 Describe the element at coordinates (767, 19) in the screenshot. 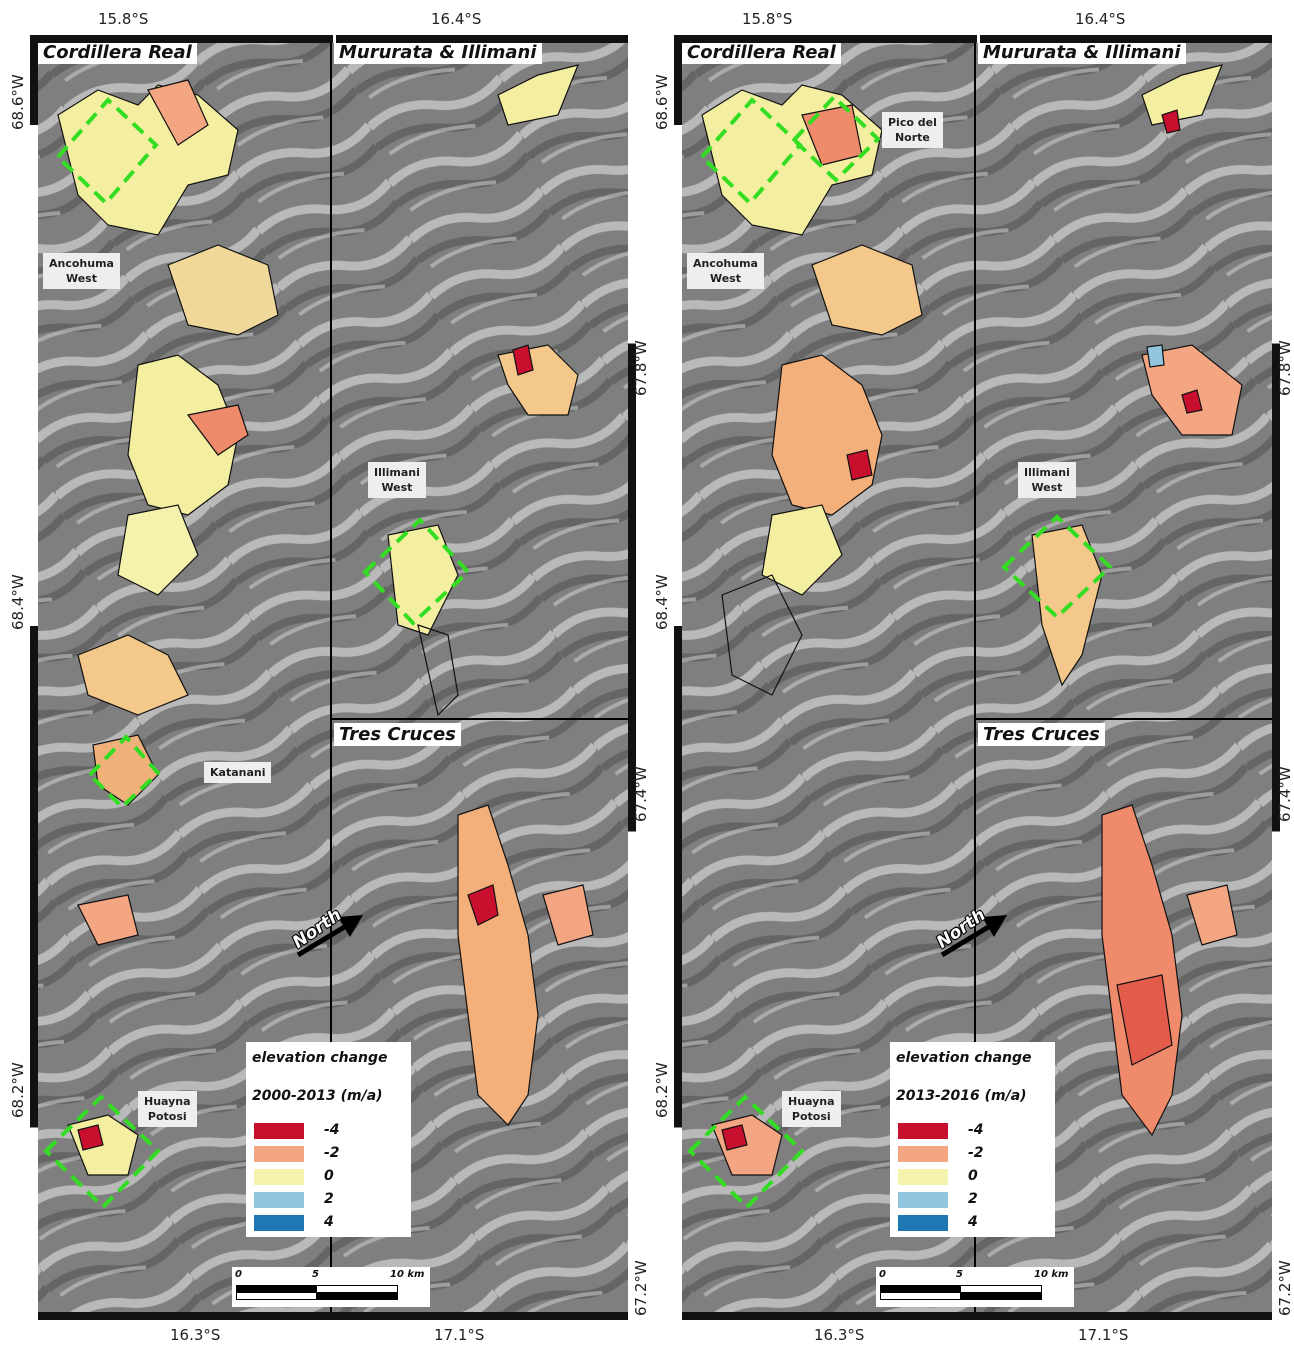

I see `right-top-tick-1: 15.8°S` at that location.